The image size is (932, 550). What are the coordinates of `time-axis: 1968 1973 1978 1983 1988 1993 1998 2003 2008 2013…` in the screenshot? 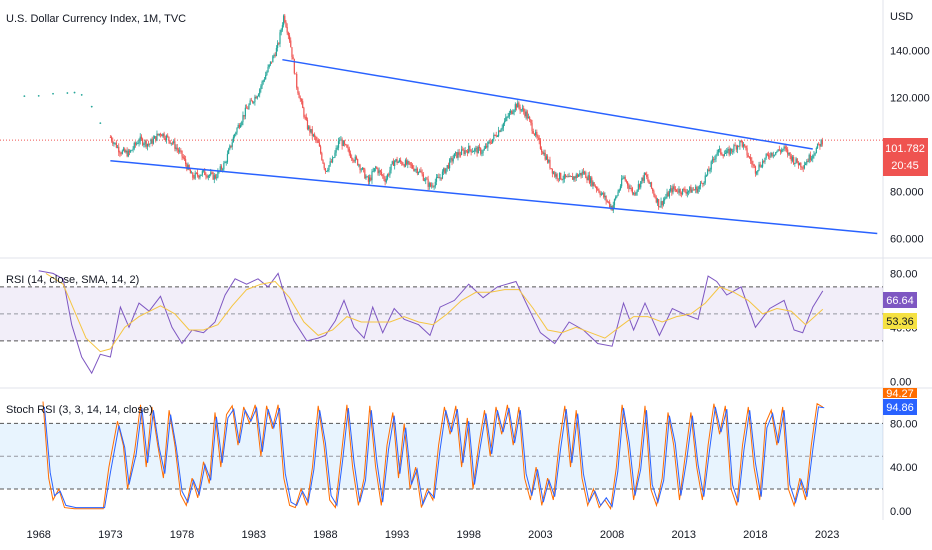 It's located at (432, 535).